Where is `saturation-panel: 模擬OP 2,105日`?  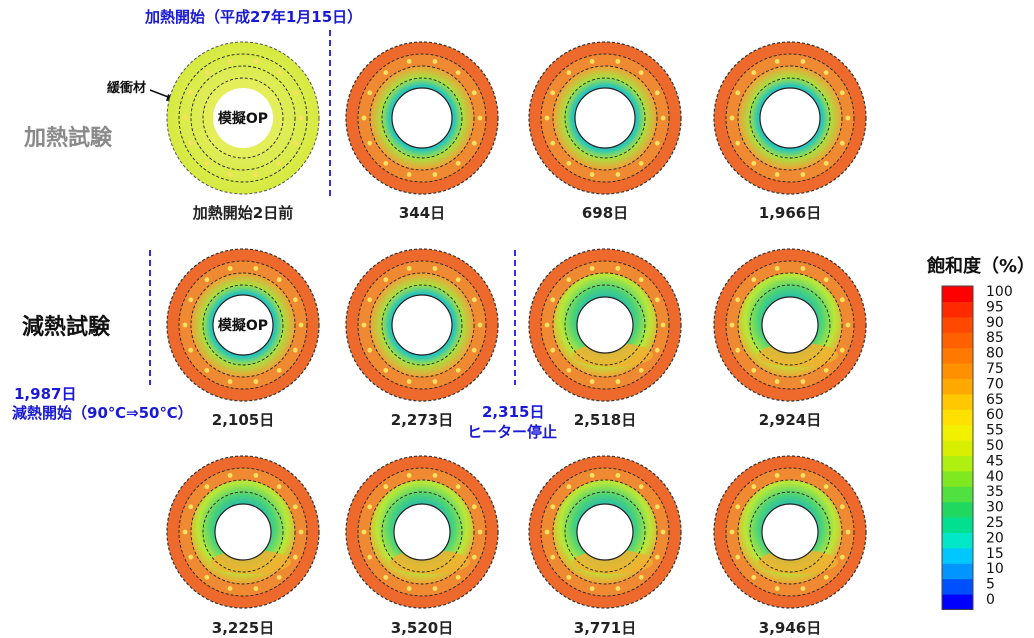
saturation-panel: 模擬OP 2,105日 is located at coordinates (243, 338).